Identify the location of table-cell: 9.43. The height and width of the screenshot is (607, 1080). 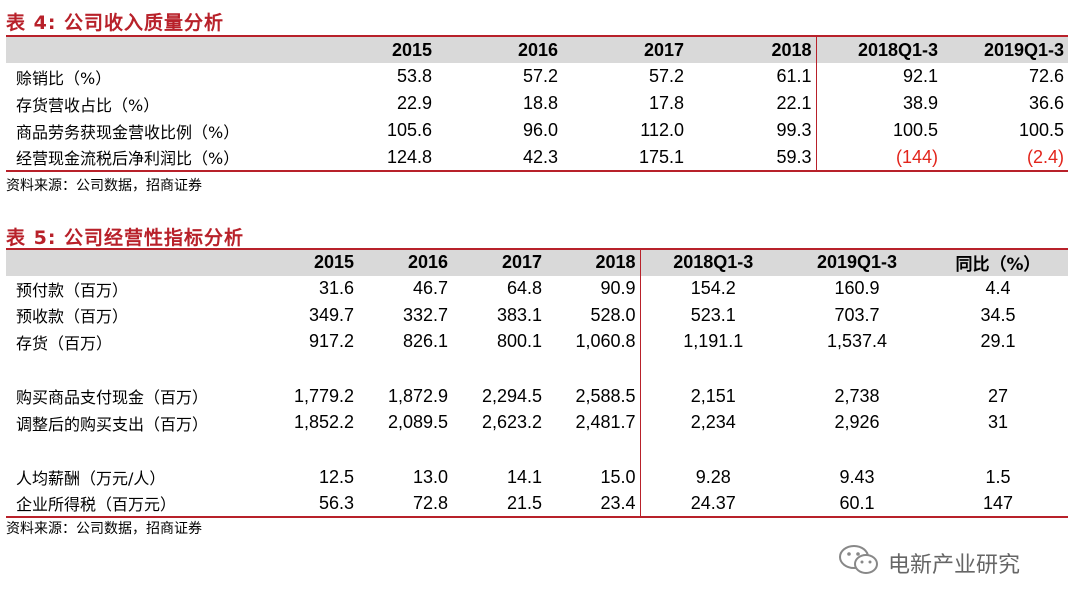
(857, 476).